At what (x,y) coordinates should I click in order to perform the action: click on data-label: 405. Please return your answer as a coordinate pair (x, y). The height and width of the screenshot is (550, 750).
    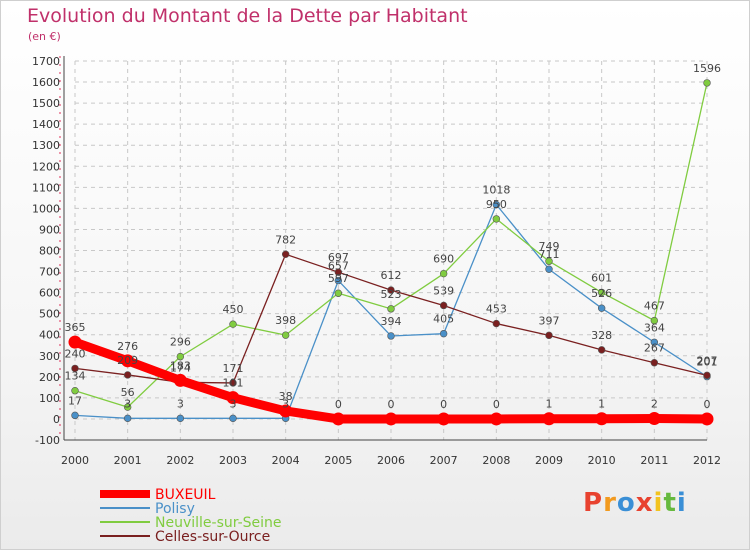
    Looking at the image, I should click on (443, 319).